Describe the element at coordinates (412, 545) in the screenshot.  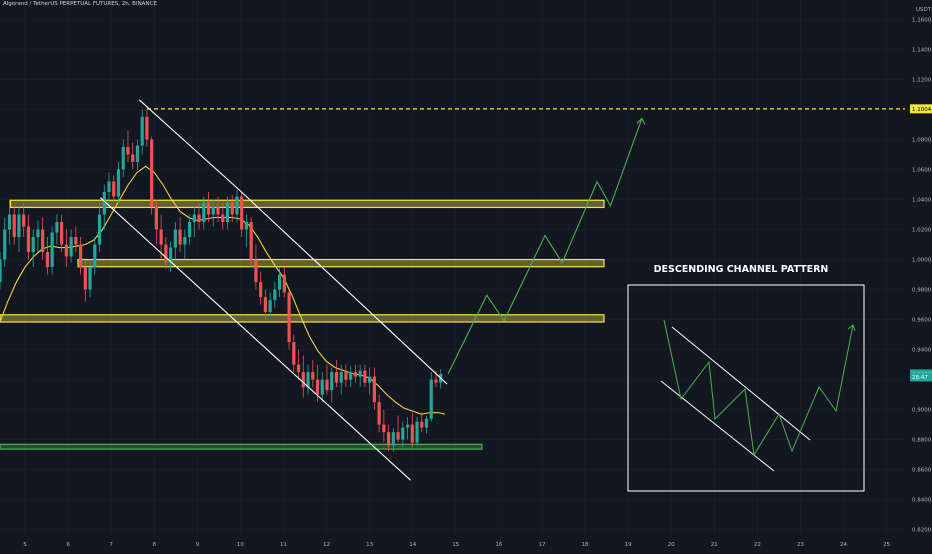
I see `time-tick-label: 14` at that location.